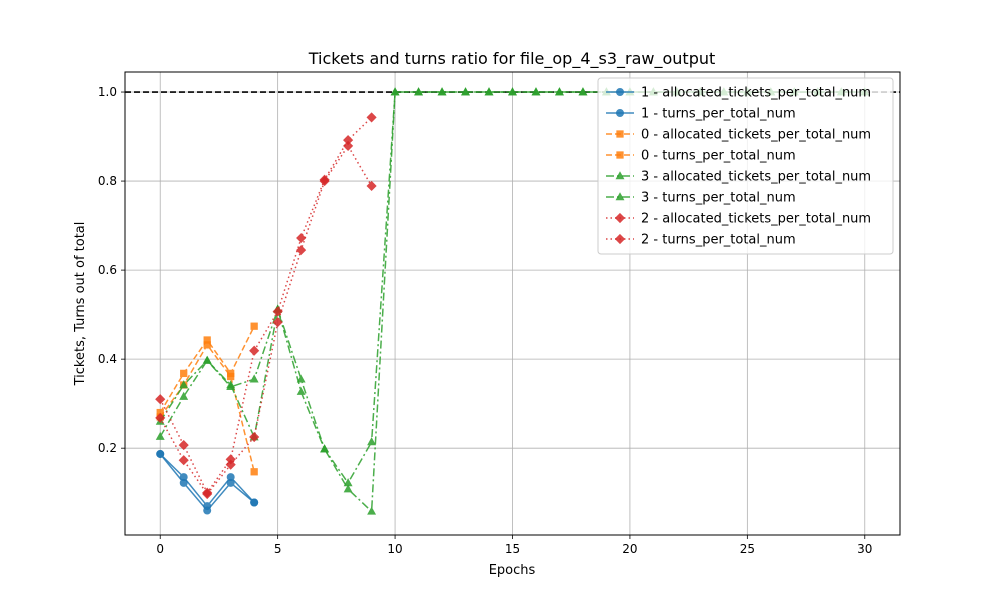 This screenshot has height=600, width=1000. I want to click on x-tick-label: 30, so click(864, 549).